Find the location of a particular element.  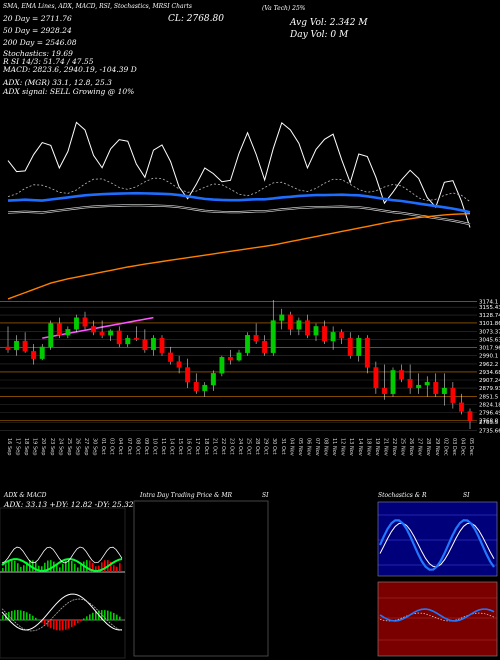

sma-50-line-inner is located at coordinates (239, 214).